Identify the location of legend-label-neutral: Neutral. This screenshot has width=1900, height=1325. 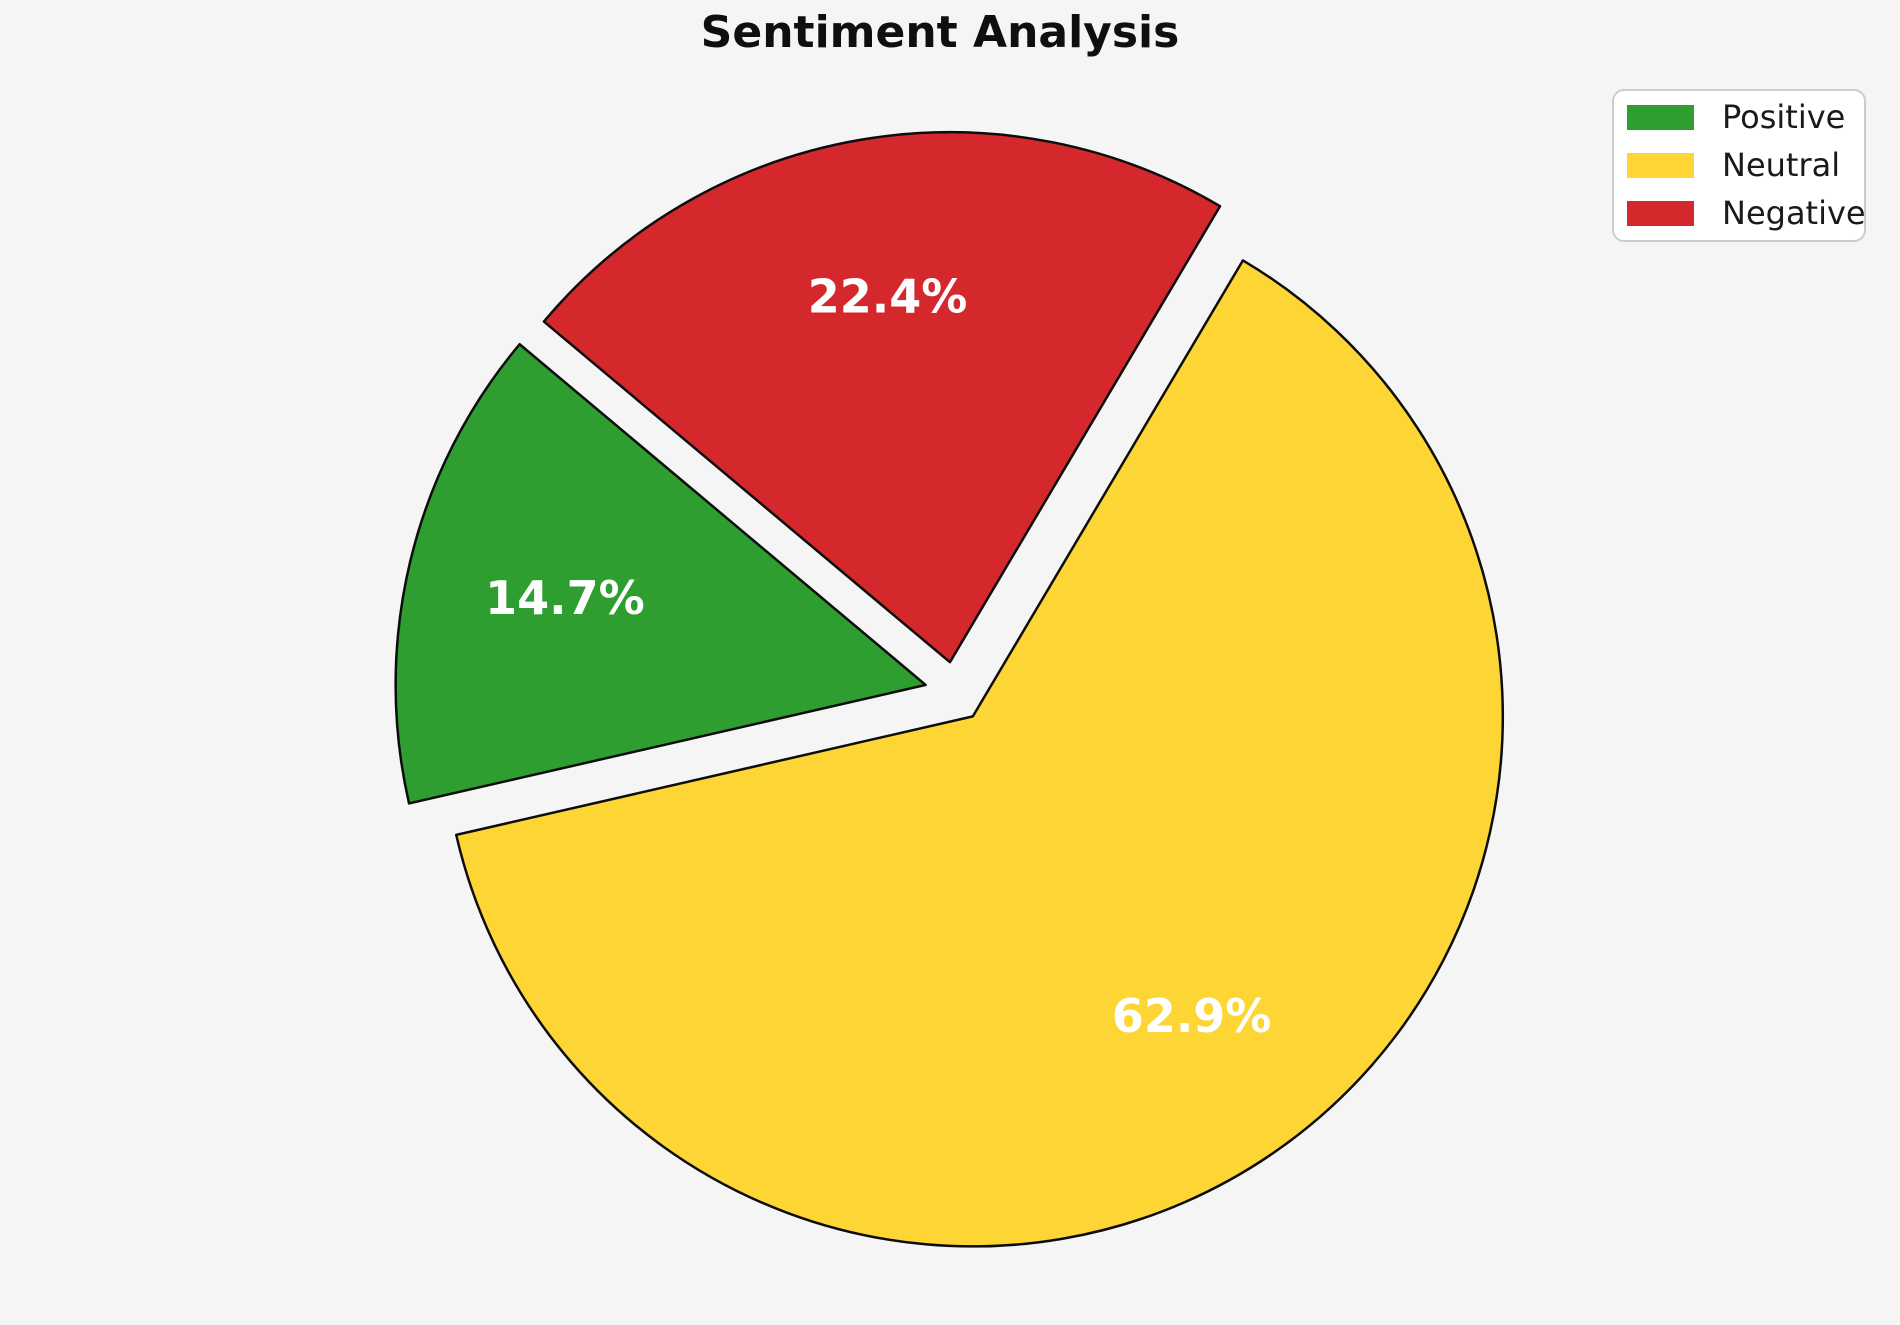
(1781, 165).